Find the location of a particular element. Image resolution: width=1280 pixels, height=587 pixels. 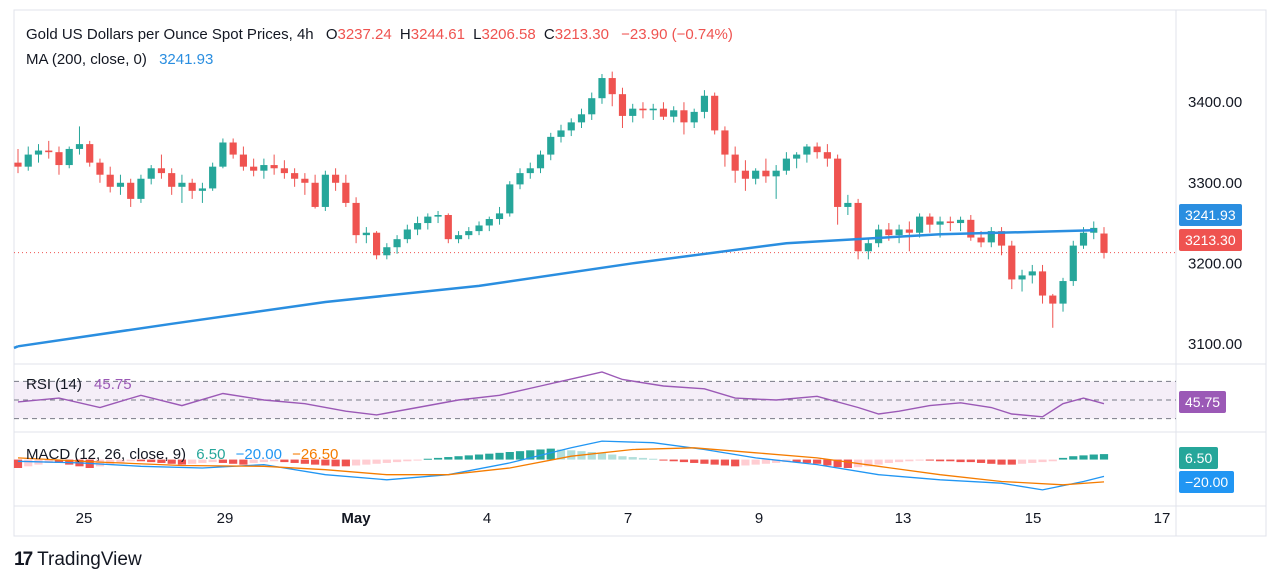

rsi-legend: RSI (14) 45.75 is located at coordinates (79, 384).